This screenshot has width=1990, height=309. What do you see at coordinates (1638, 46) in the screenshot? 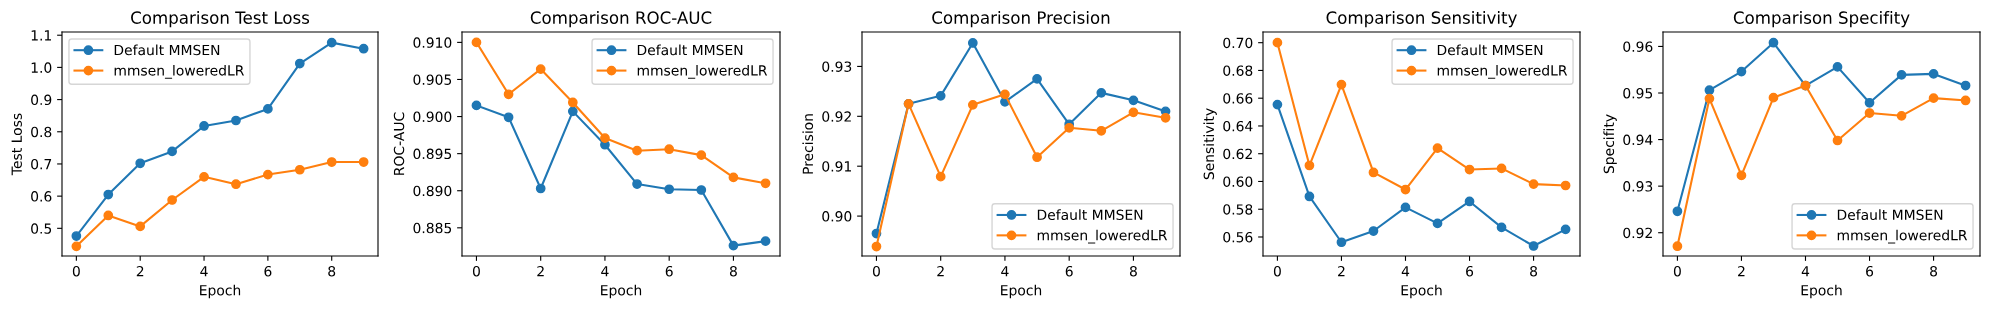
I see `y-tick-label: 0.96` at bounding box center [1638, 46].